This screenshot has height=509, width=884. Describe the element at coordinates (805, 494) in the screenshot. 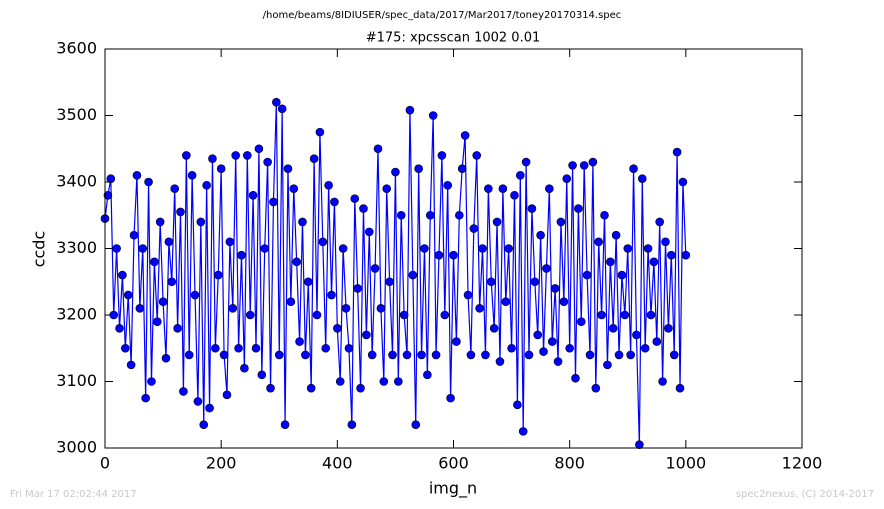

I see `footer-right: spec2nexus, (C) 2014-2017` at that location.